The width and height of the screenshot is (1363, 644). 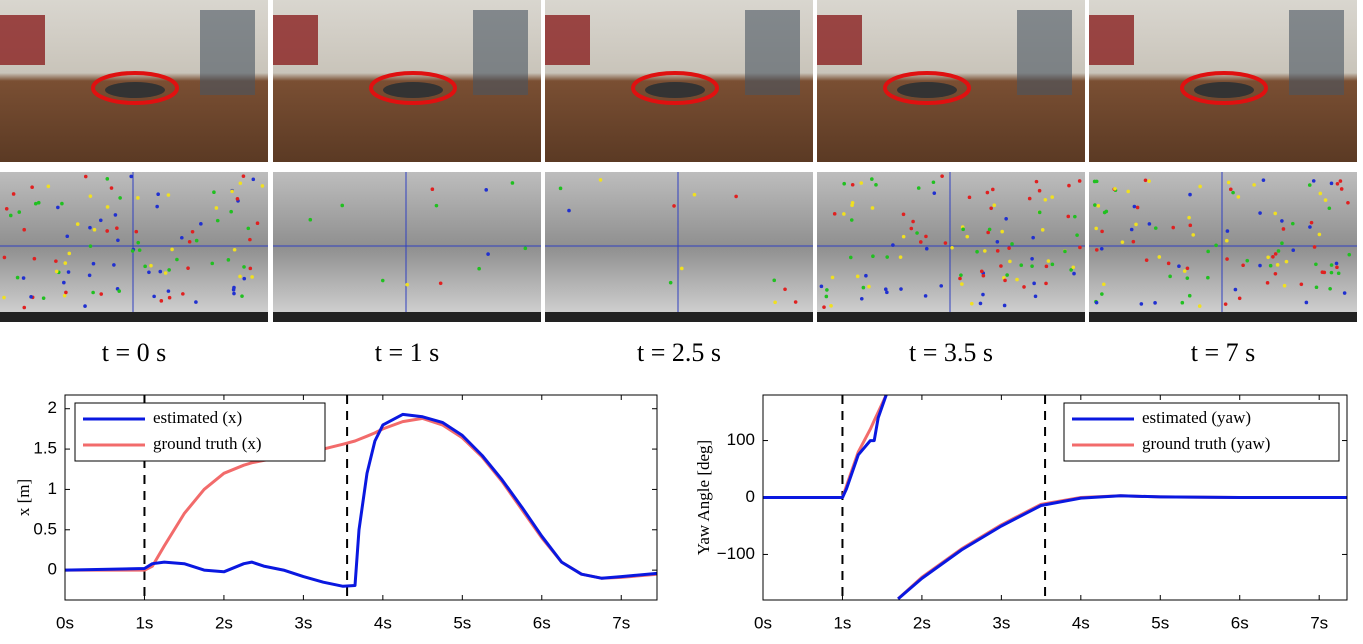 I want to click on legend-box, so click(x=1201, y=432).